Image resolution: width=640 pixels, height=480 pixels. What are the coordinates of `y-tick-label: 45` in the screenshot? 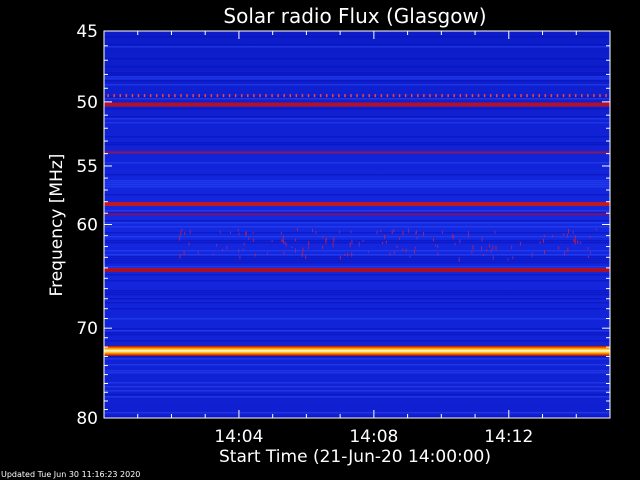 It's located at (87, 32).